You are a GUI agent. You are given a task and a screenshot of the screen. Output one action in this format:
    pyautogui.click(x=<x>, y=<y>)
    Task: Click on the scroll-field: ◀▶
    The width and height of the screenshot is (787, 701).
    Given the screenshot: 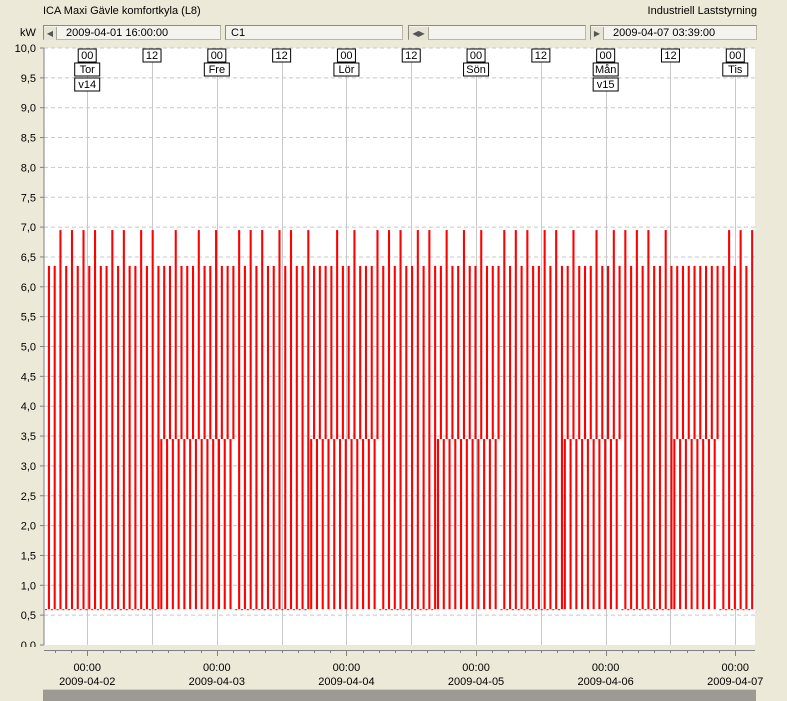 What is the action you would take?
    pyautogui.click(x=497, y=32)
    